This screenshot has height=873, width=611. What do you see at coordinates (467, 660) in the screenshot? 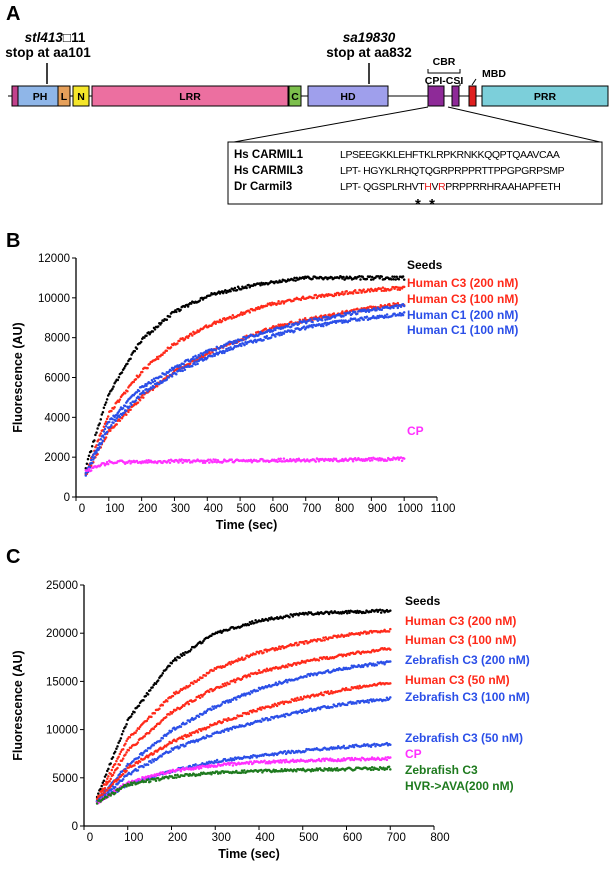
I see `legend-zebrafish-c3-200-nm: Zebrafish C3 (200 nM)` at bounding box center [467, 660].